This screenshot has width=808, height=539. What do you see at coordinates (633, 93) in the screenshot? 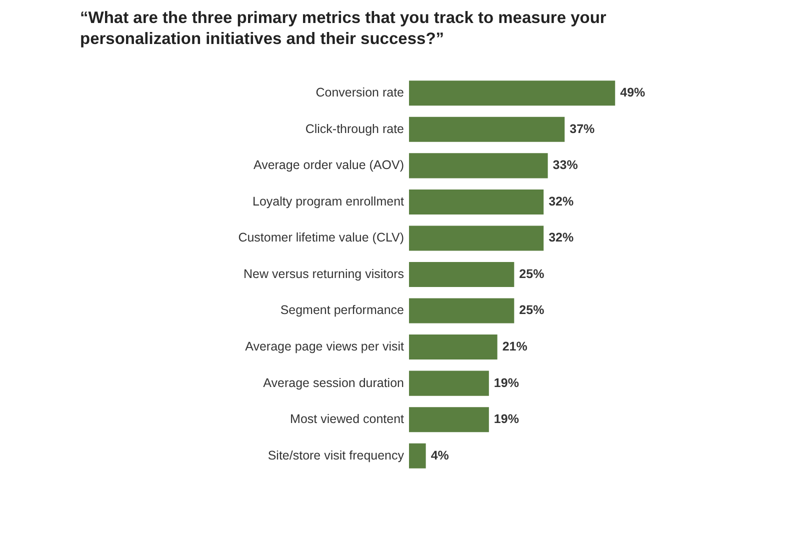
I see `data-label: 49%` at bounding box center [633, 93].